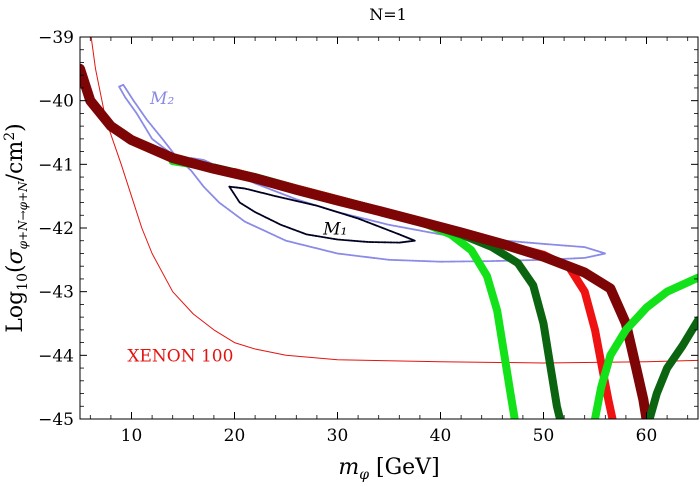 This screenshot has height=487, width=700. What do you see at coordinates (235, 436) in the screenshot?
I see `x-tick-label-20: 20` at bounding box center [235, 436].